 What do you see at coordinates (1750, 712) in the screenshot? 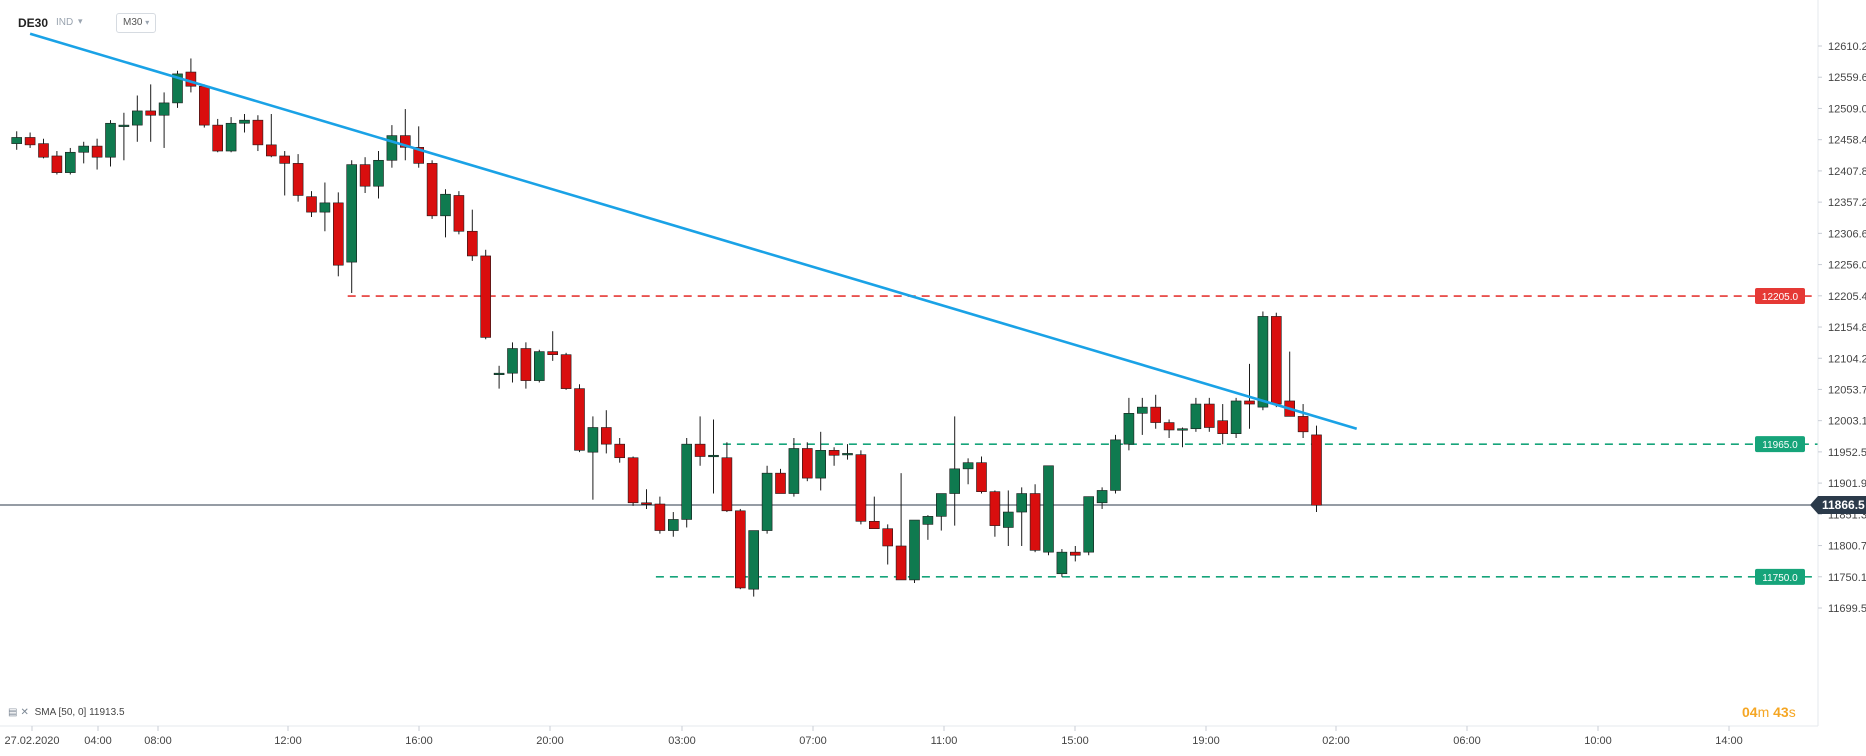
I see `countdown-minutes: 04` at bounding box center [1750, 712].